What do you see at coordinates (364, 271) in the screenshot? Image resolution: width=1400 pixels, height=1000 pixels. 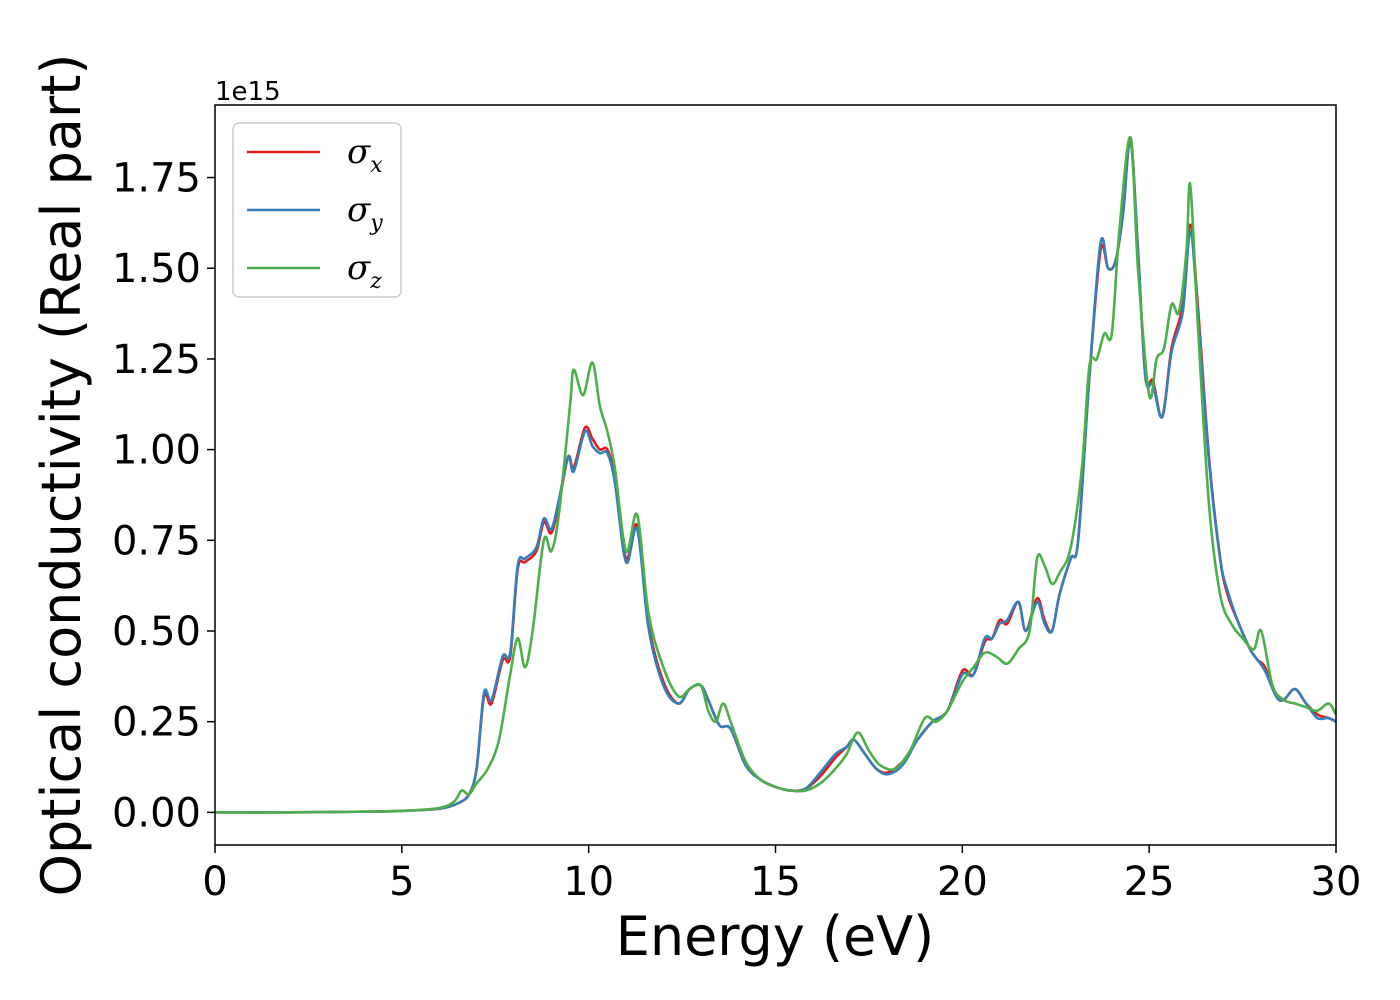 I see `legend-label-sigma-z: σz` at bounding box center [364, 271].